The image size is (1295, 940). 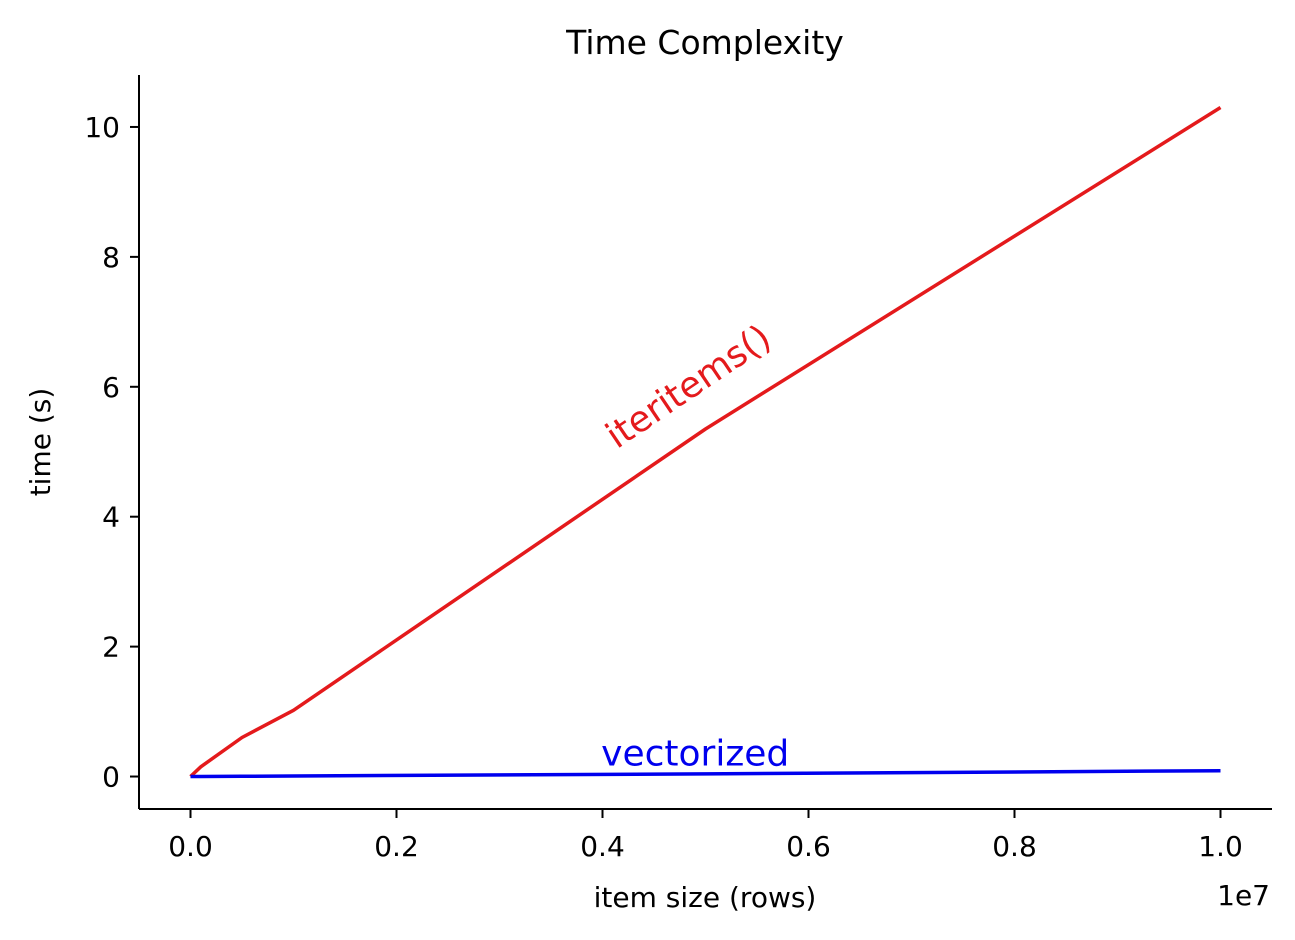 What do you see at coordinates (111, 387) in the screenshot?
I see `y-tick-label: 6` at bounding box center [111, 387].